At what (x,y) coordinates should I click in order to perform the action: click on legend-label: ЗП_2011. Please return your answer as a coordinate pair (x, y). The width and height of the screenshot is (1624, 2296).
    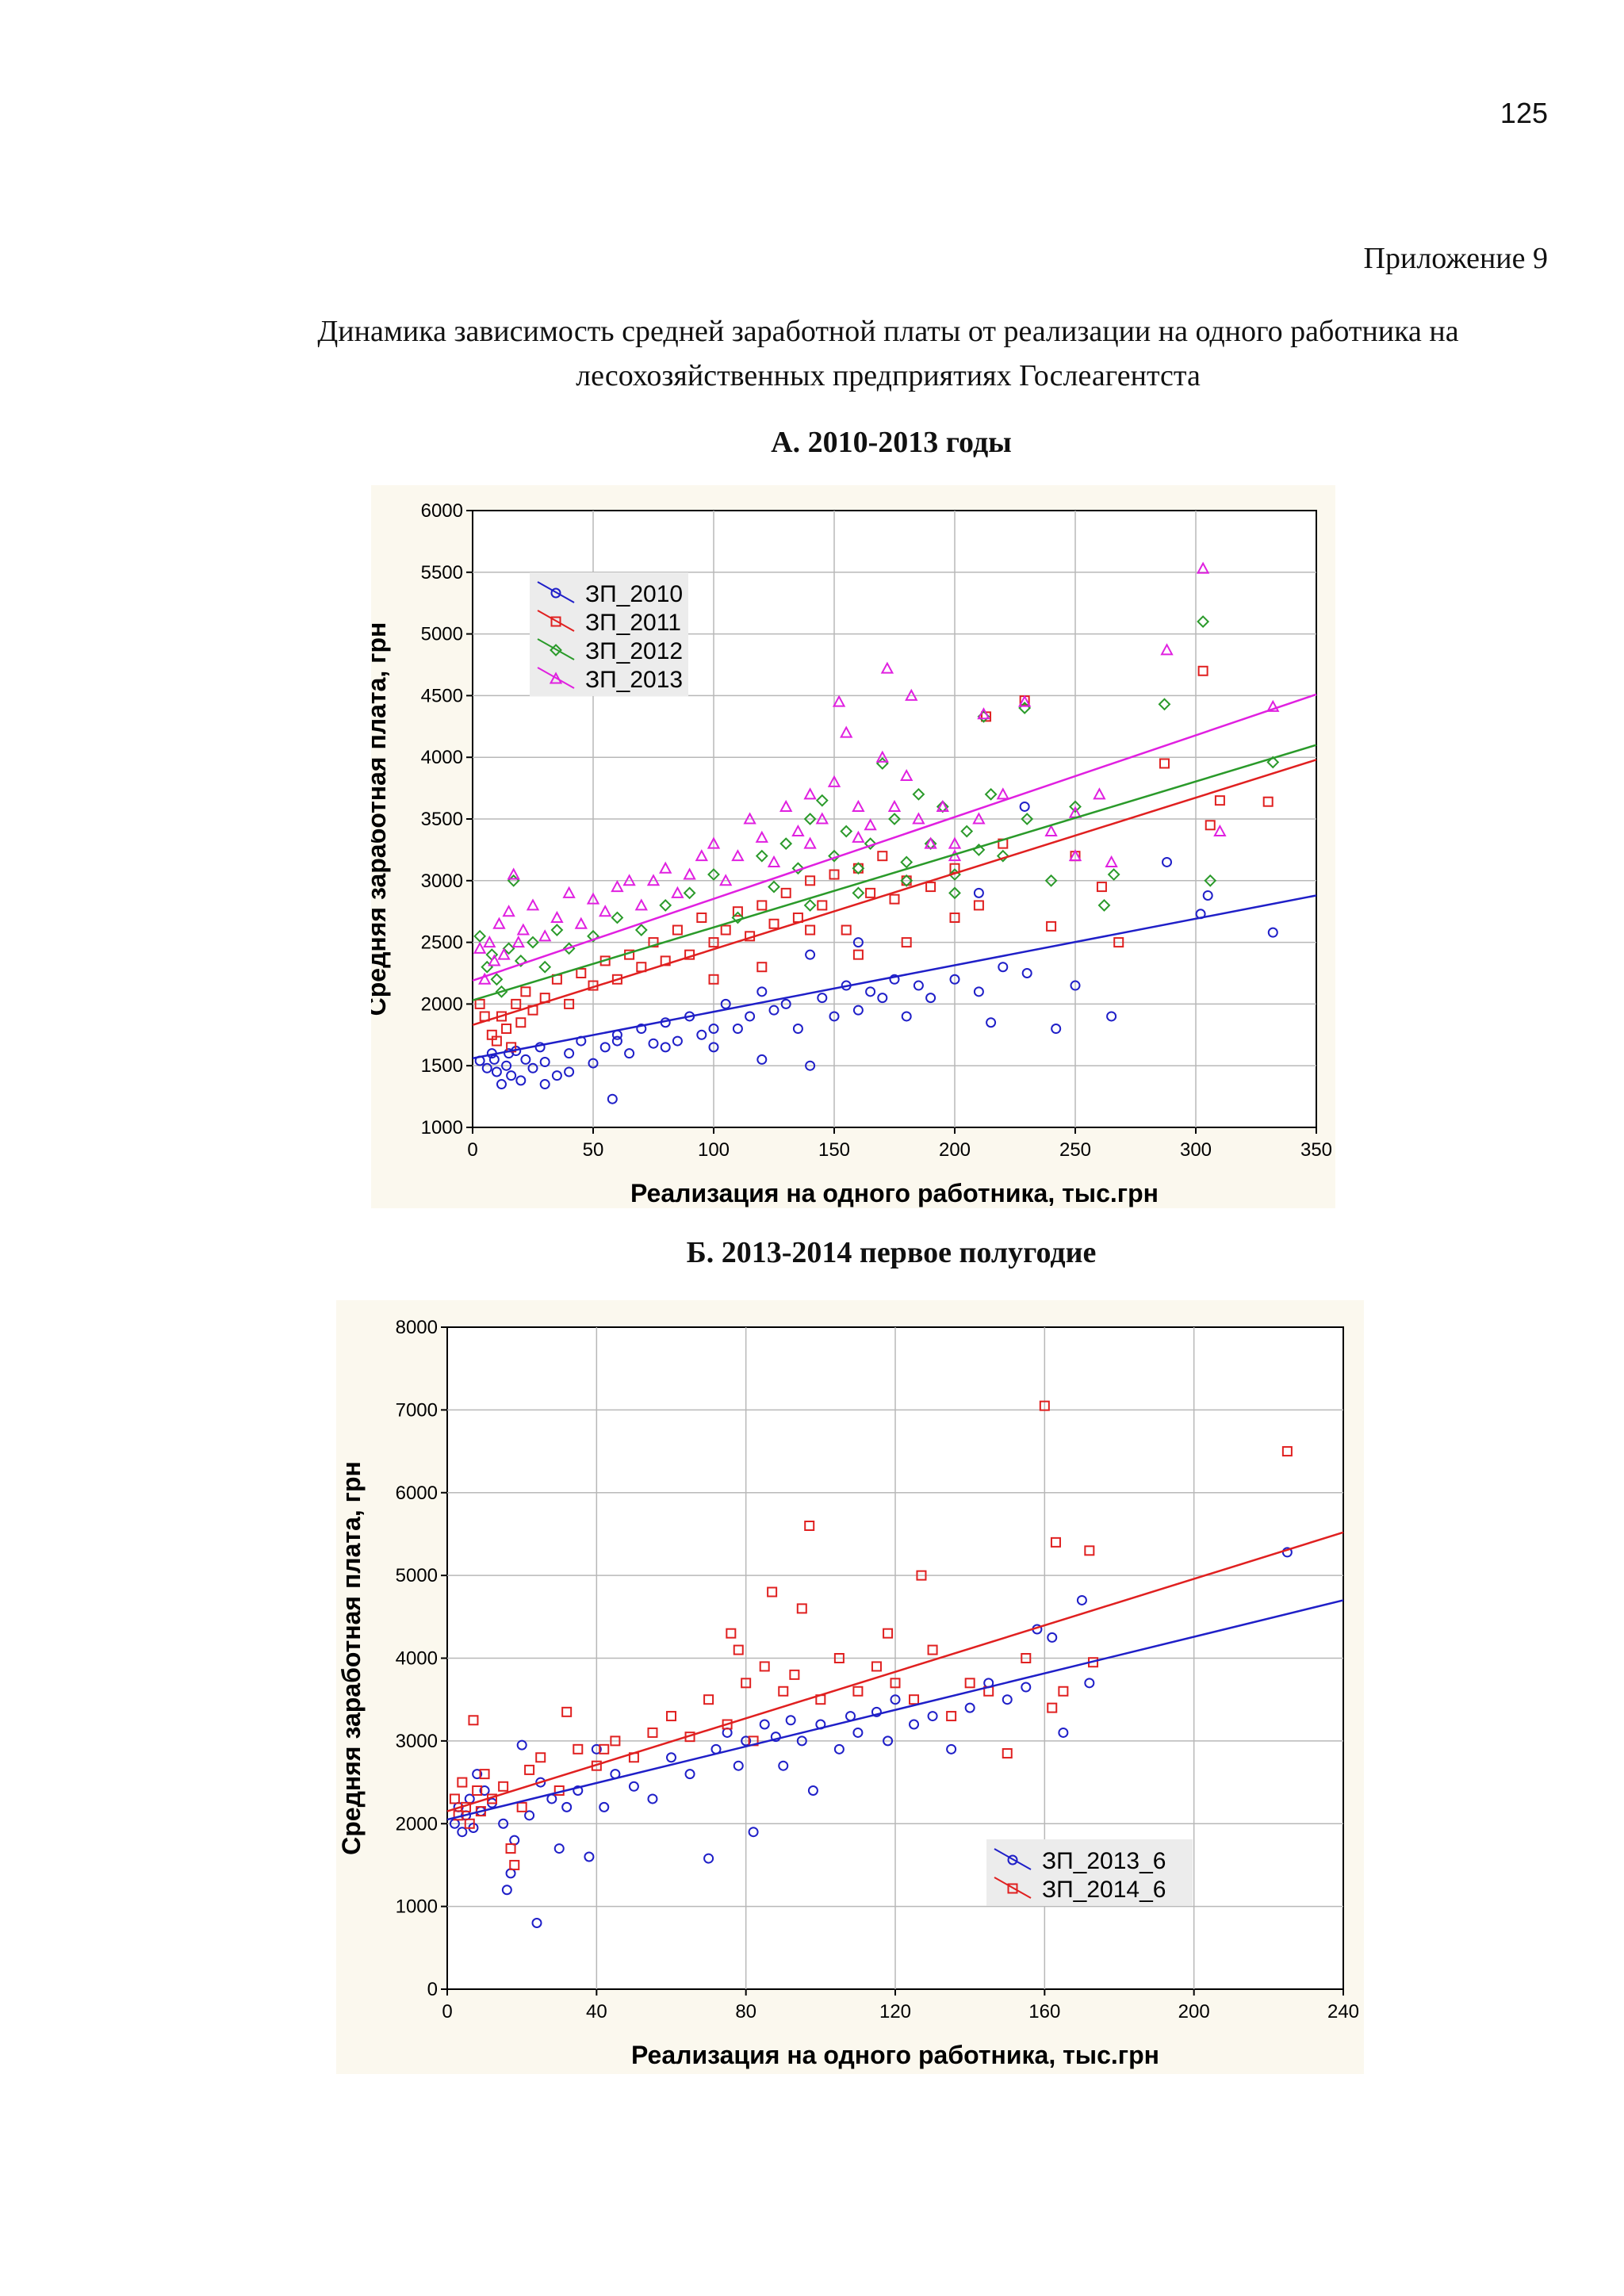
    Looking at the image, I should click on (633, 623).